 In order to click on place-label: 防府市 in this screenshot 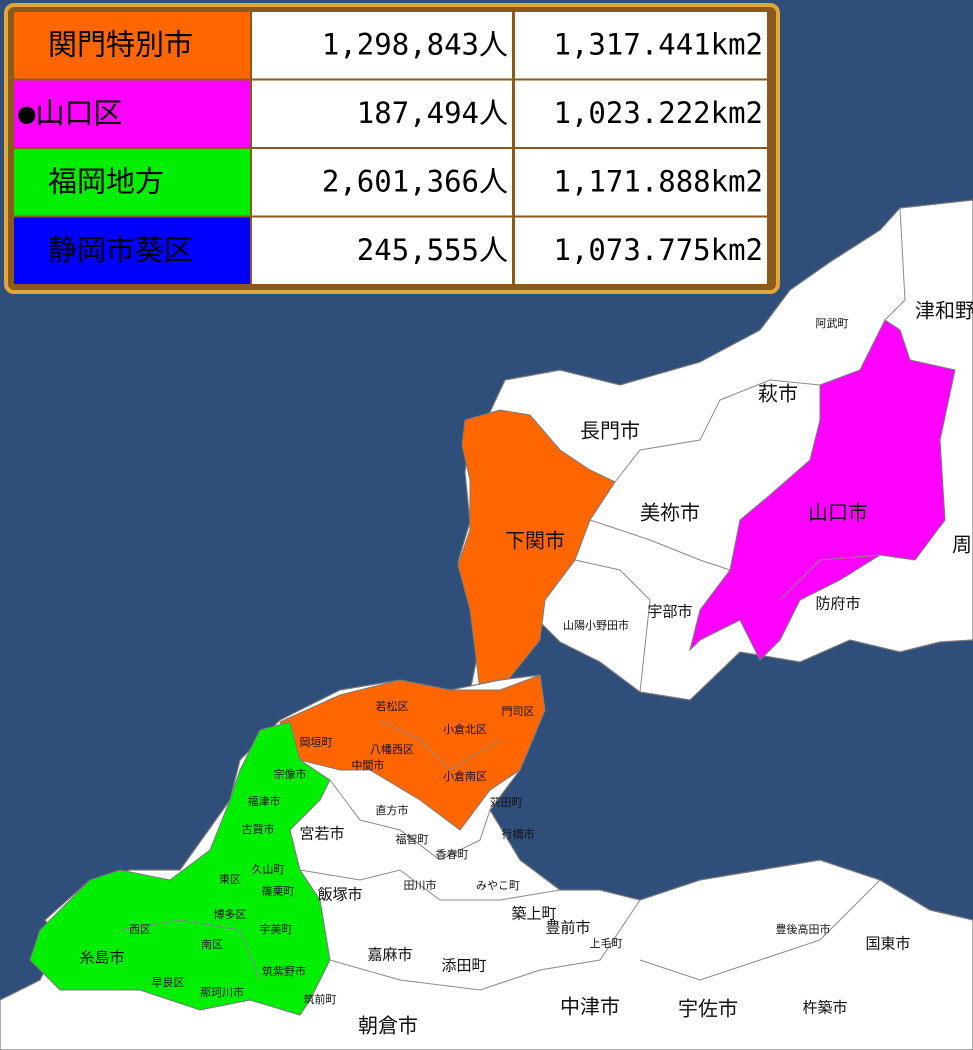, I will do `click(837, 604)`.